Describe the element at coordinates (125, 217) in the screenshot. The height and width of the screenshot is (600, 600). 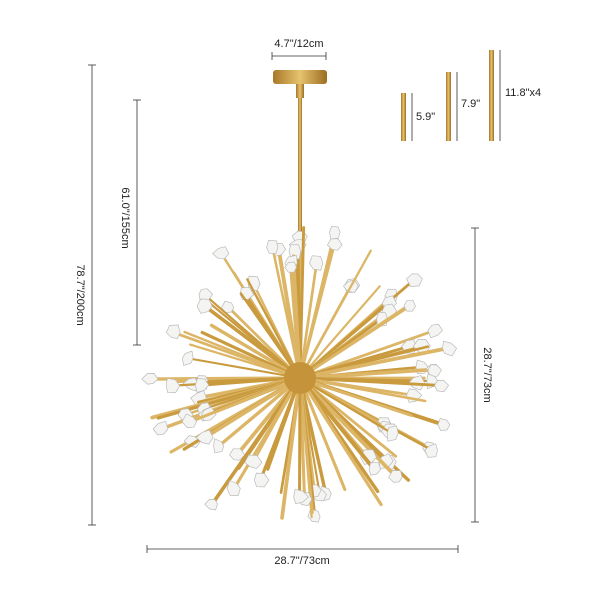
I see `drop-height: 61.0"/155cm` at that location.